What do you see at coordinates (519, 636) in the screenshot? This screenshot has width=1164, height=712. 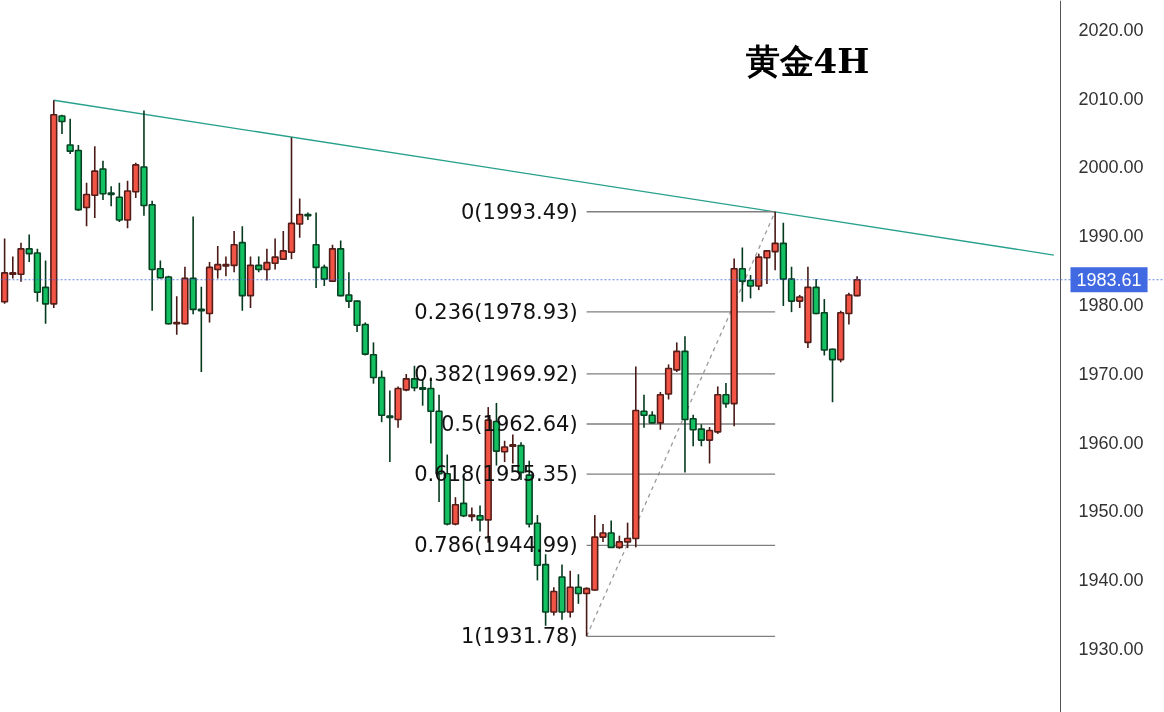 I see `series-label: 1(1931.78)` at bounding box center [519, 636].